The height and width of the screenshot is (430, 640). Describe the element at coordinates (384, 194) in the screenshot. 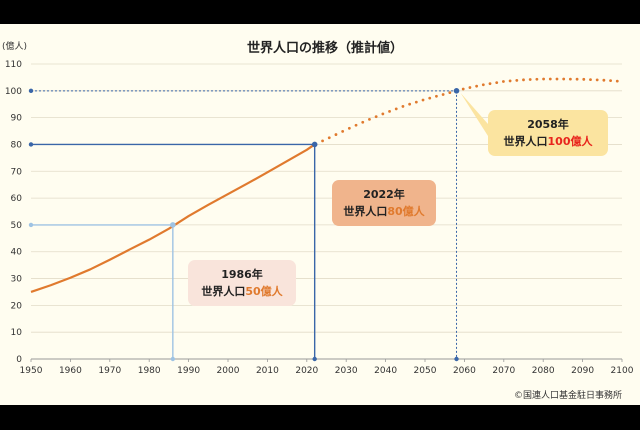

I see `callout-year: 2022年` at that location.